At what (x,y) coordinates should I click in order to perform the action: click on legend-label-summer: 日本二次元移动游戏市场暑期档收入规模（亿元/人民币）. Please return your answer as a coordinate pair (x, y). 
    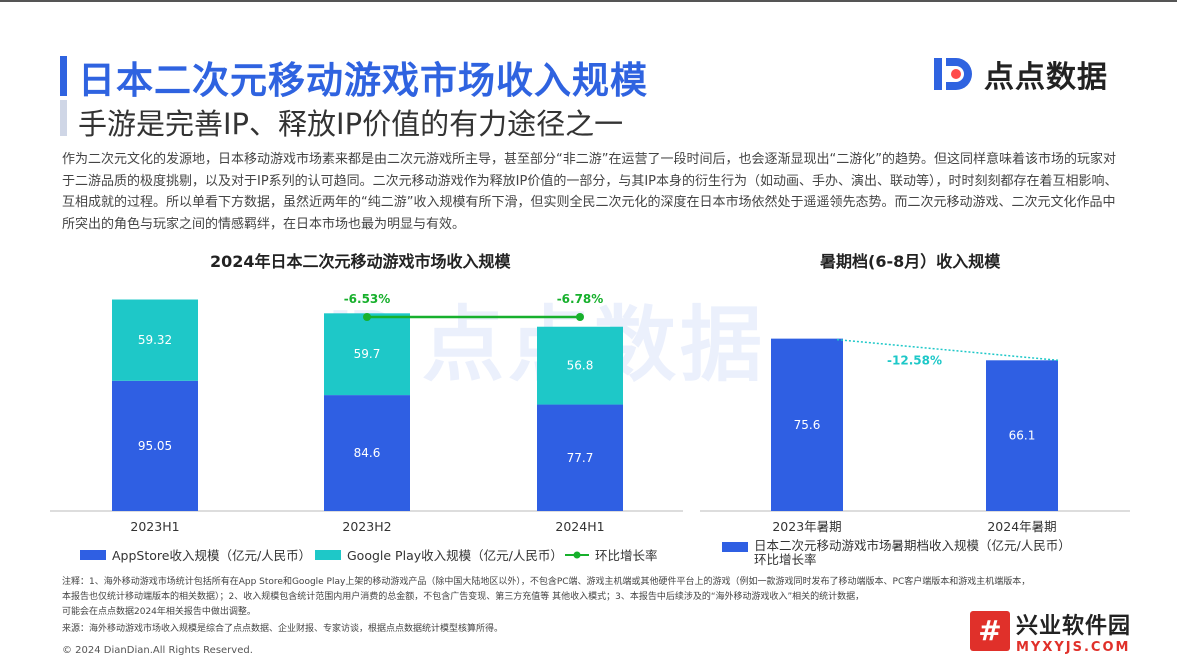
    Looking at the image, I should click on (912, 545).